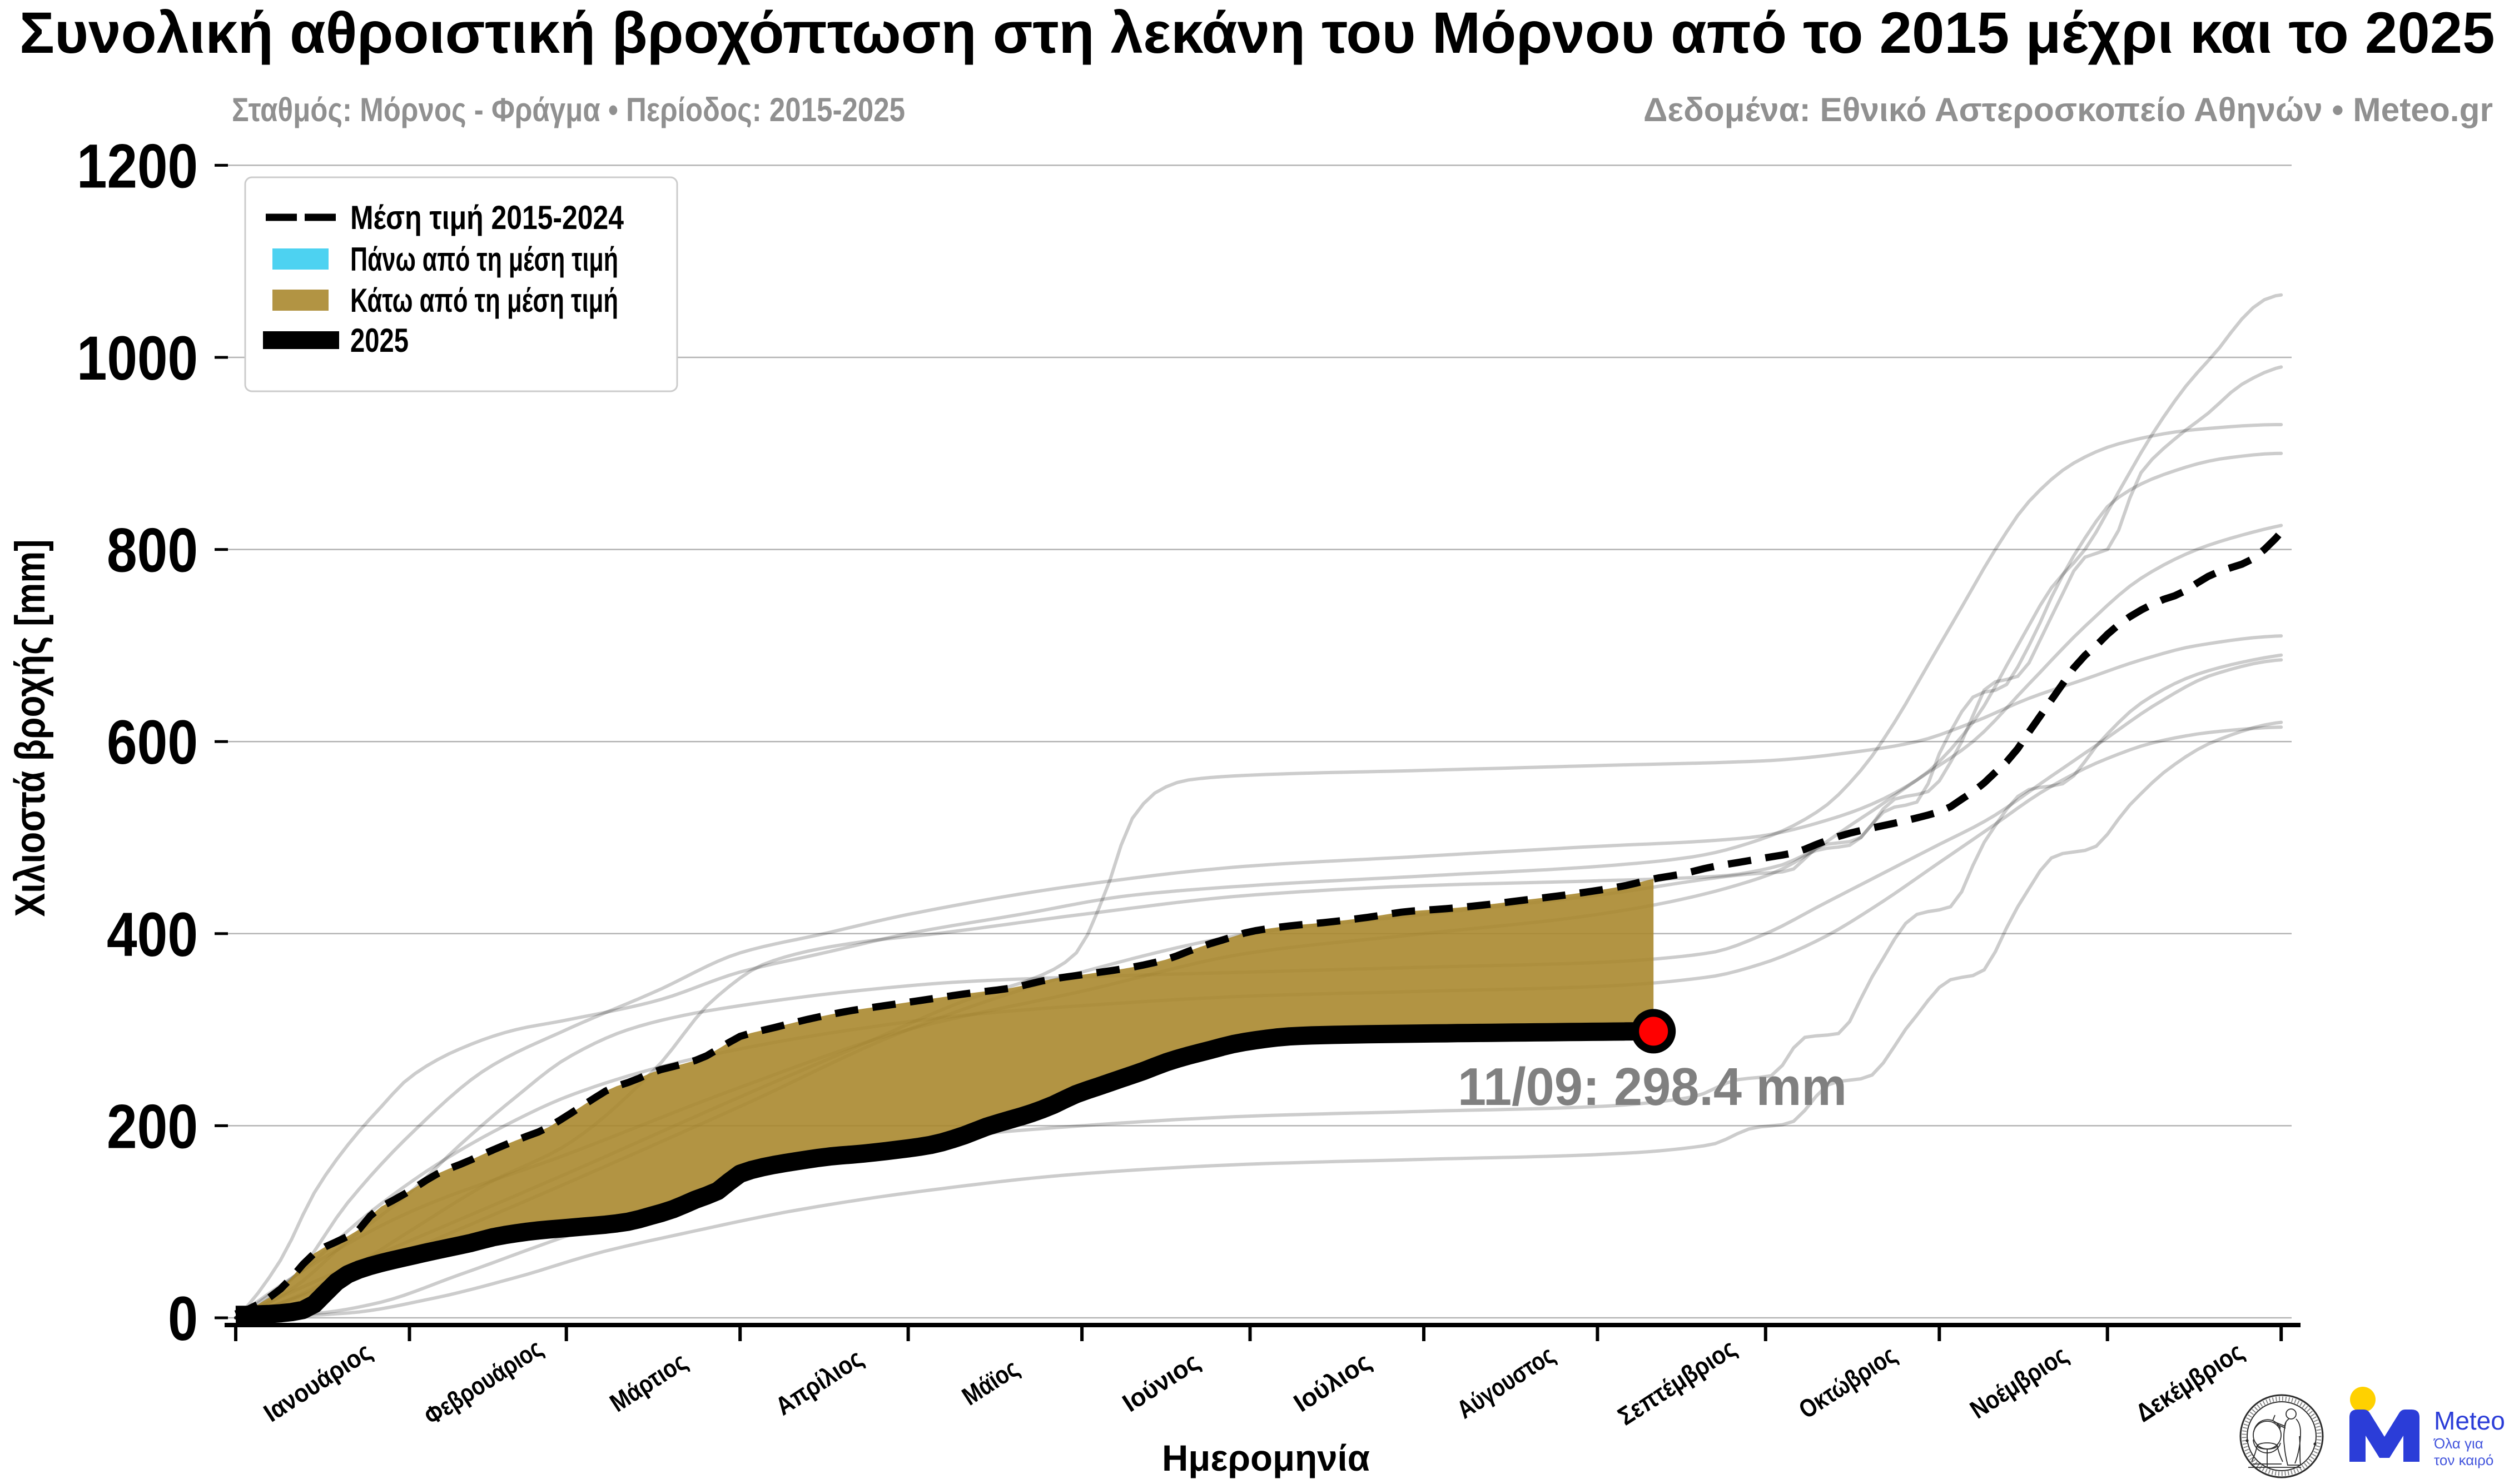 This screenshot has width=2514, height=1484. I want to click on svg-text: τον καιρό, so click(2463, 1460).